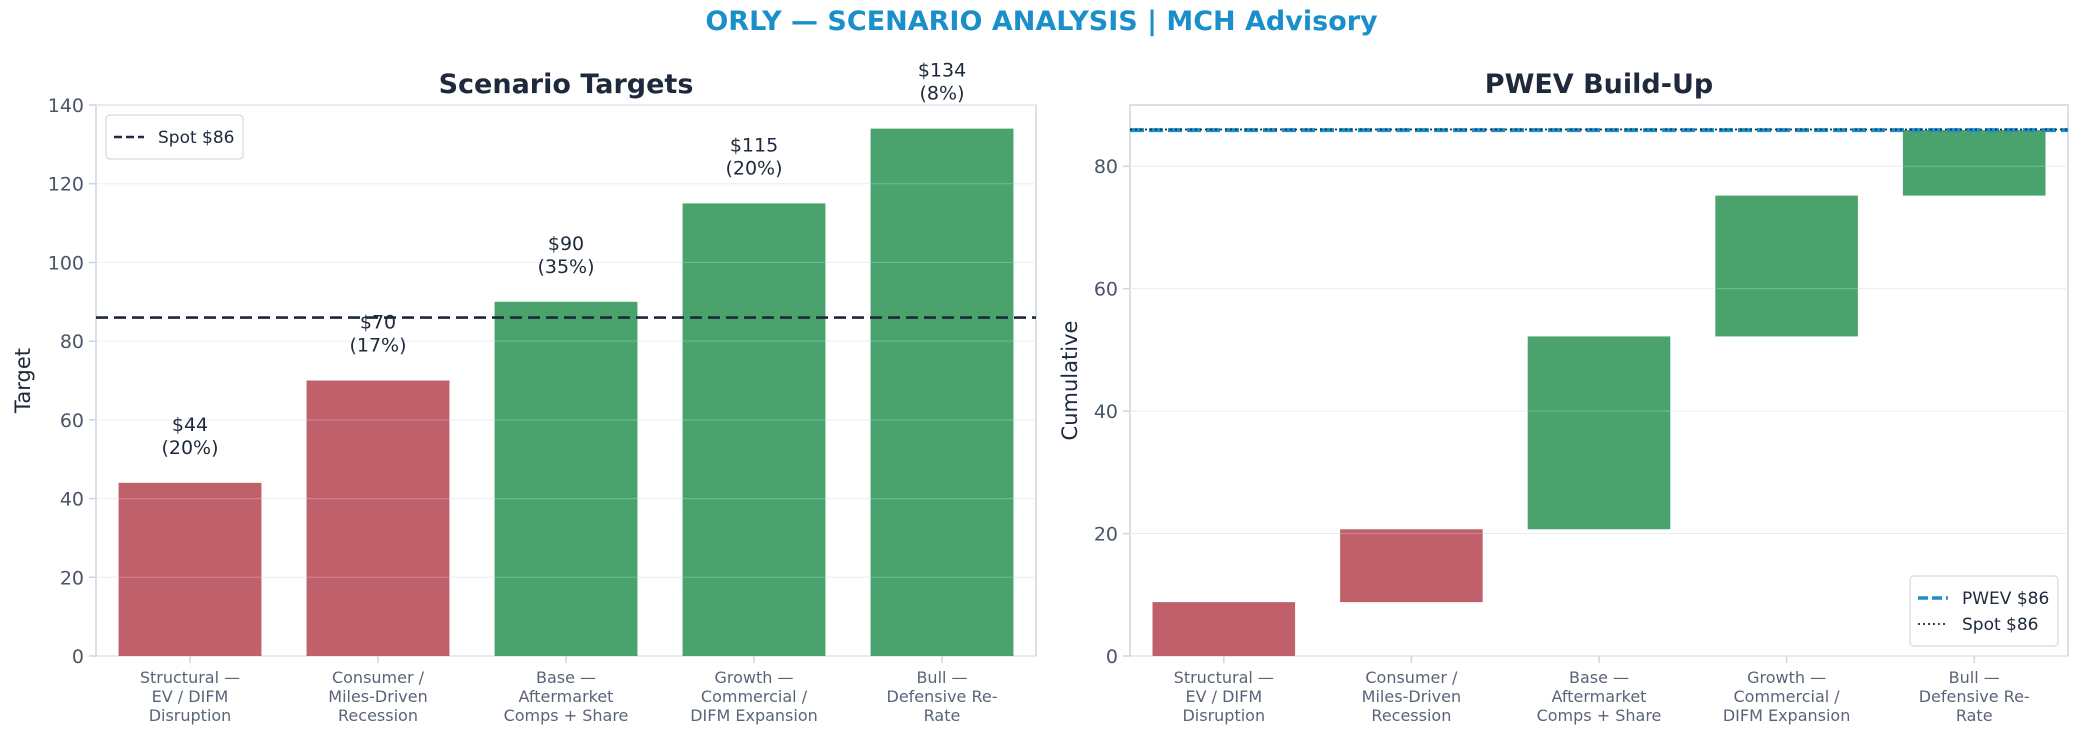 The height and width of the screenshot is (742, 2083). What do you see at coordinates (378, 323) in the screenshot?
I see `bar-value-label: $70` at bounding box center [378, 323].